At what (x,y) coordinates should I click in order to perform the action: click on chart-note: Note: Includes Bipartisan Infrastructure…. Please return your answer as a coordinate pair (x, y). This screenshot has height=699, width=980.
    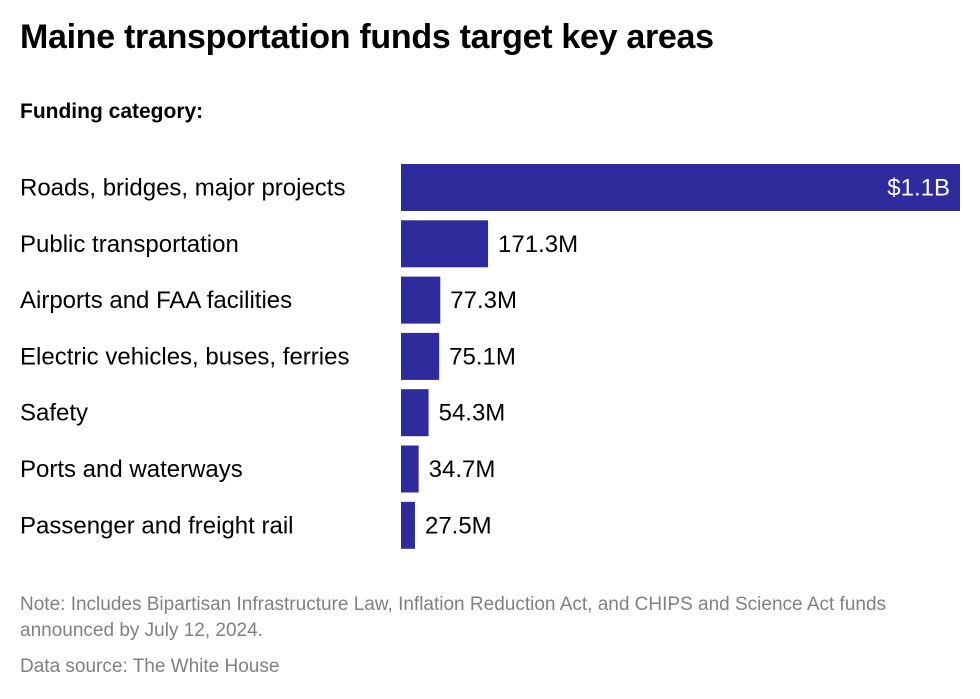
    Looking at the image, I should click on (453, 617).